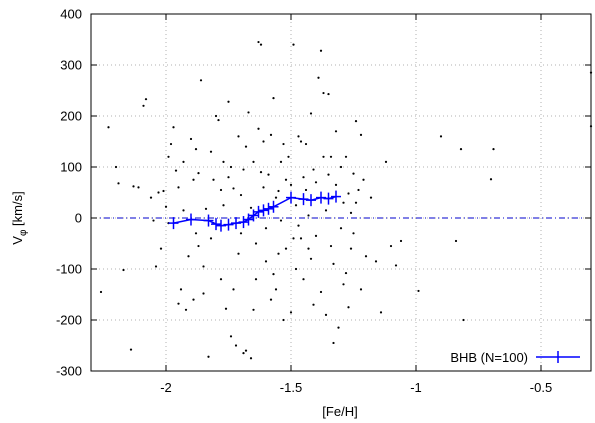  Describe the element at coordinates (69, 371) in the screenshot. I see `y-tick-label: -300` at that location.